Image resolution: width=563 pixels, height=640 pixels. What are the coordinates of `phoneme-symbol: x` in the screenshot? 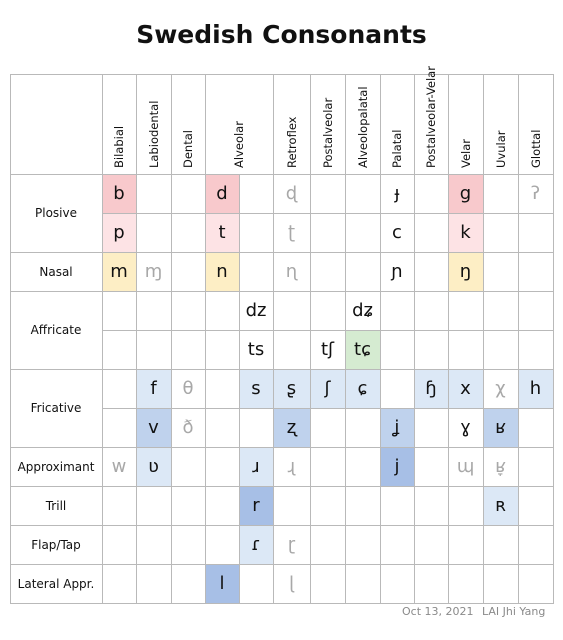 It's located at (465, 388).